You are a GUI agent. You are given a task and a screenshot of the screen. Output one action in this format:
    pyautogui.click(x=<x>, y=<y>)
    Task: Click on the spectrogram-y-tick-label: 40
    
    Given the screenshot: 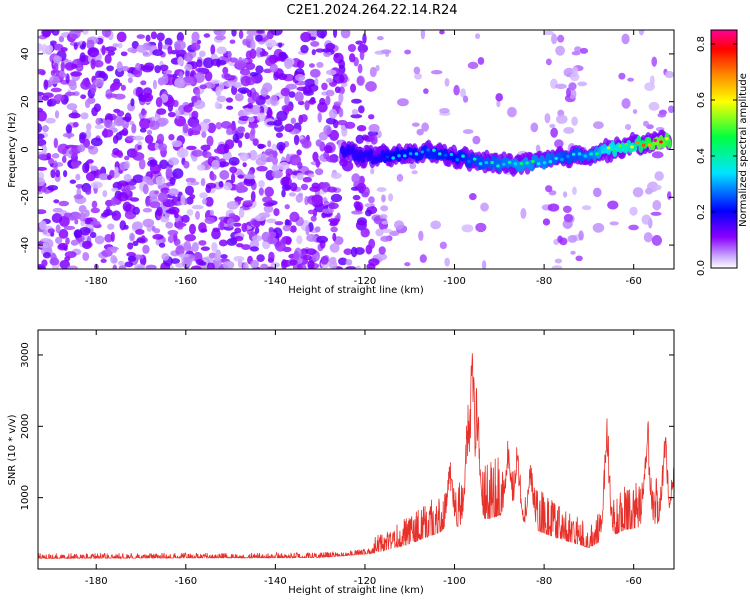 What is the action you would take?
    pyautogui.click(x=25, y=54)
    